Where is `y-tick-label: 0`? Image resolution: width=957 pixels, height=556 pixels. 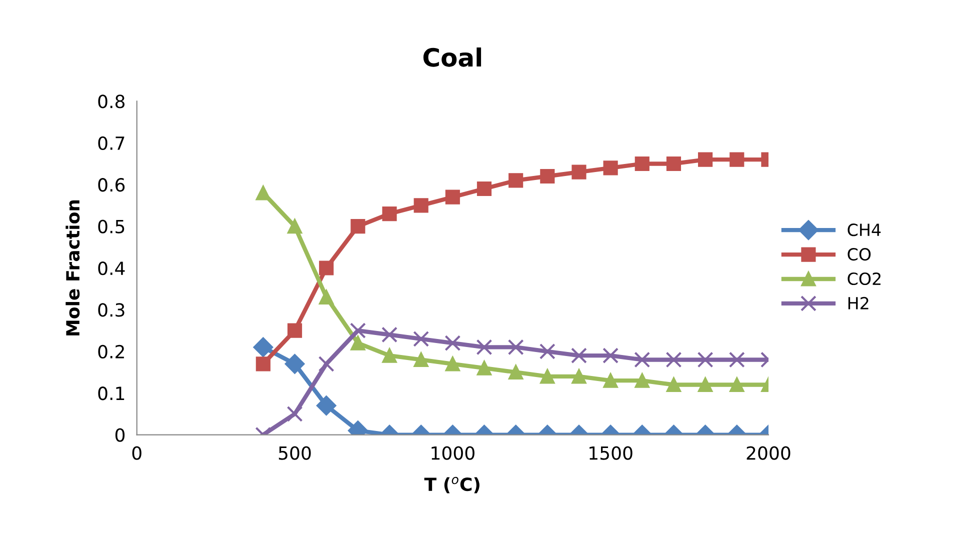
y-tick-label: 0 is located at coordinates (120, 435).